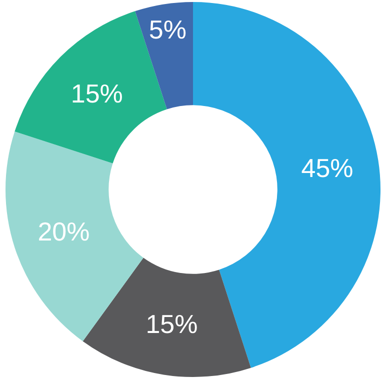  I want to click on data-label: 20%, so click(64, 231).